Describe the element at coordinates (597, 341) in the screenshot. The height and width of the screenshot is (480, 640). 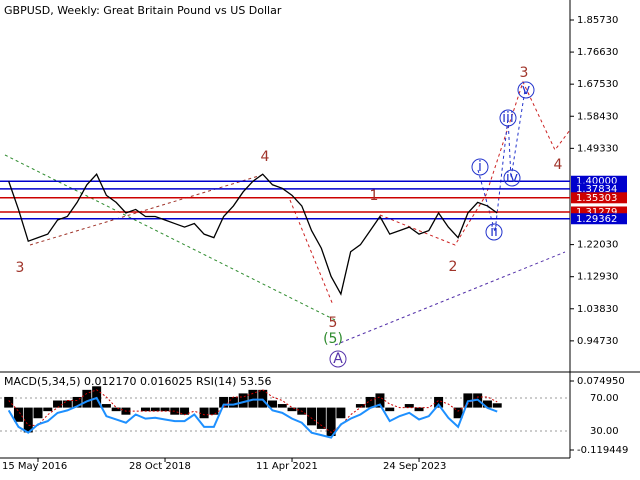
I see `y-tick-label: 0.94730` at that location.